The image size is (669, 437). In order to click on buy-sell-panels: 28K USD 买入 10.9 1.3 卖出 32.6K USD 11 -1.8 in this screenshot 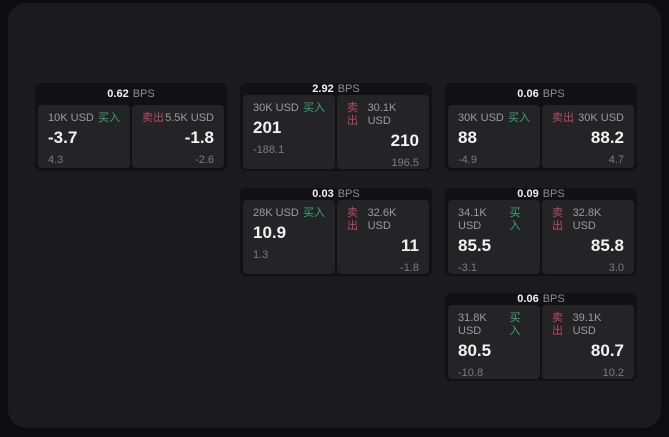, I will do `click(336, 238)`.